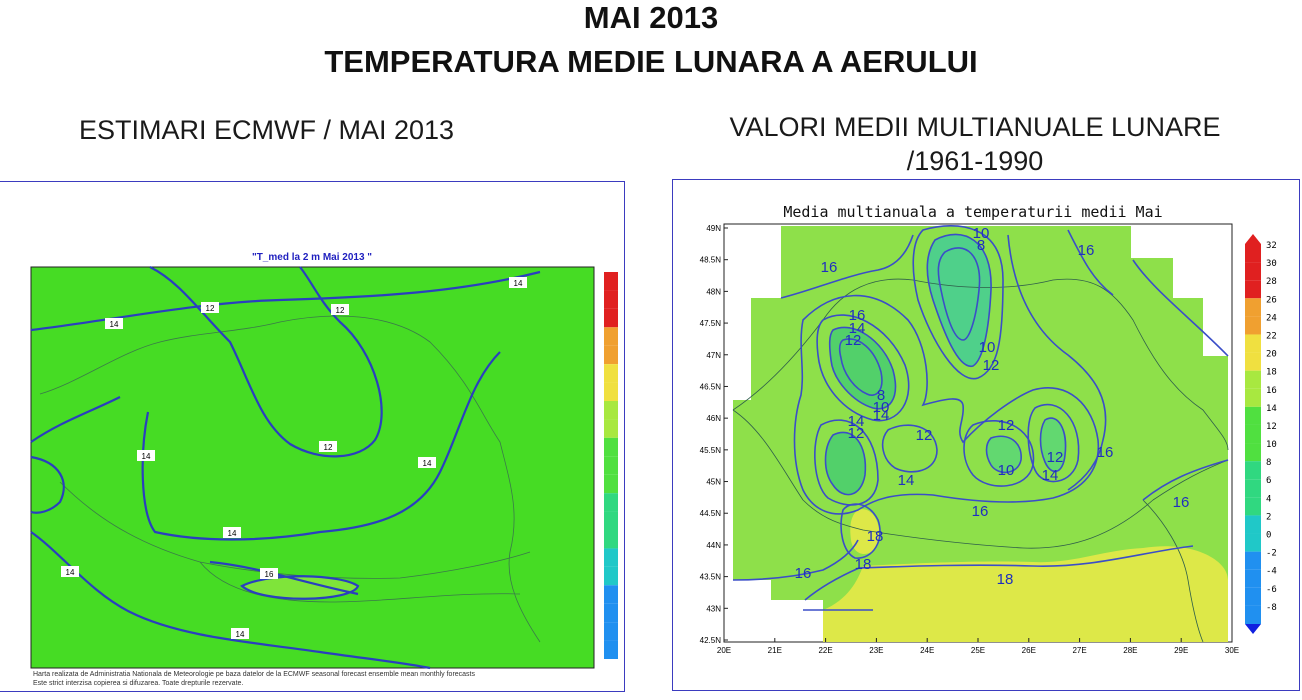 This screenshot has width=1302, height=700. I want to click on region-18-pocket, so click(865, 532).